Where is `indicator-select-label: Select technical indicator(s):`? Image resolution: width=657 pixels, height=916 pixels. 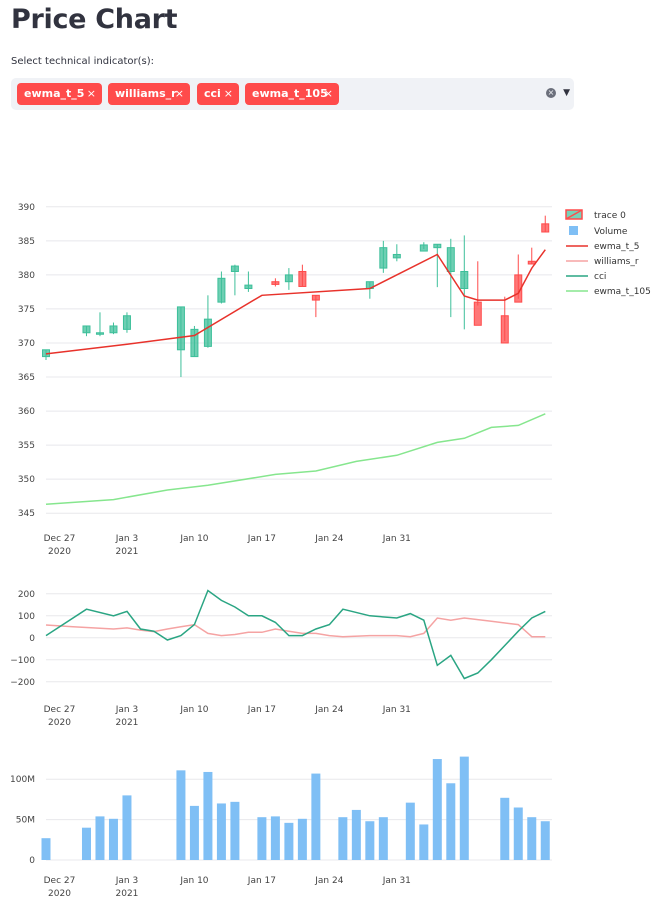
indicator-select-label: Select technical indicator(s): is located at coordinates (83, 61).